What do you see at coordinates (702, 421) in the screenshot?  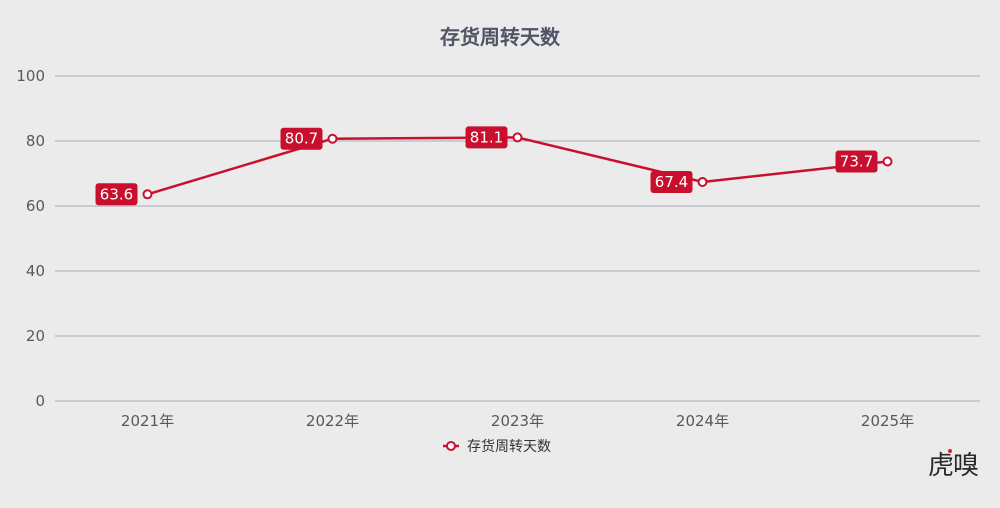 I see `x-tick-label: 2024年` at bounding box center [702, 421].